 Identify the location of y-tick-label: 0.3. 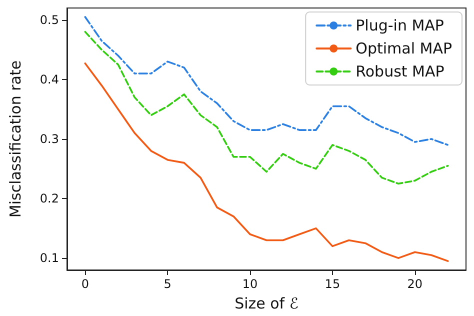
(49, 139).